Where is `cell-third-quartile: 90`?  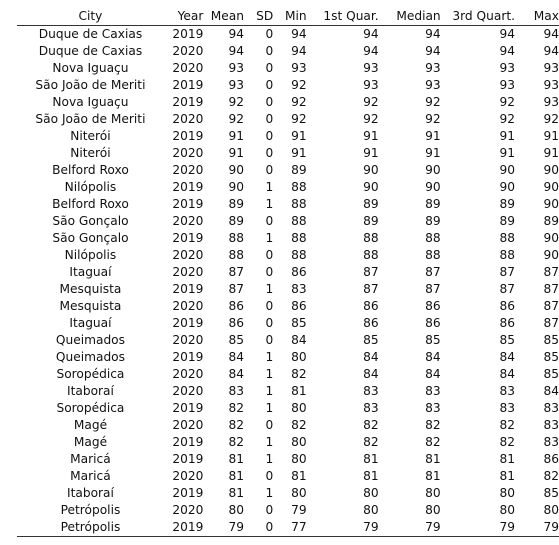
cell-third-quartile: 90 is located at coordinates (507, 187).